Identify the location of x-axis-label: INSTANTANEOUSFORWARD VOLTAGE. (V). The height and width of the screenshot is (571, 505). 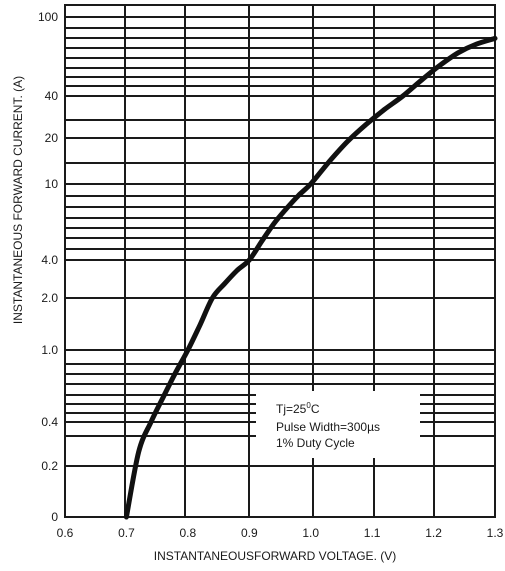
(275, 556).